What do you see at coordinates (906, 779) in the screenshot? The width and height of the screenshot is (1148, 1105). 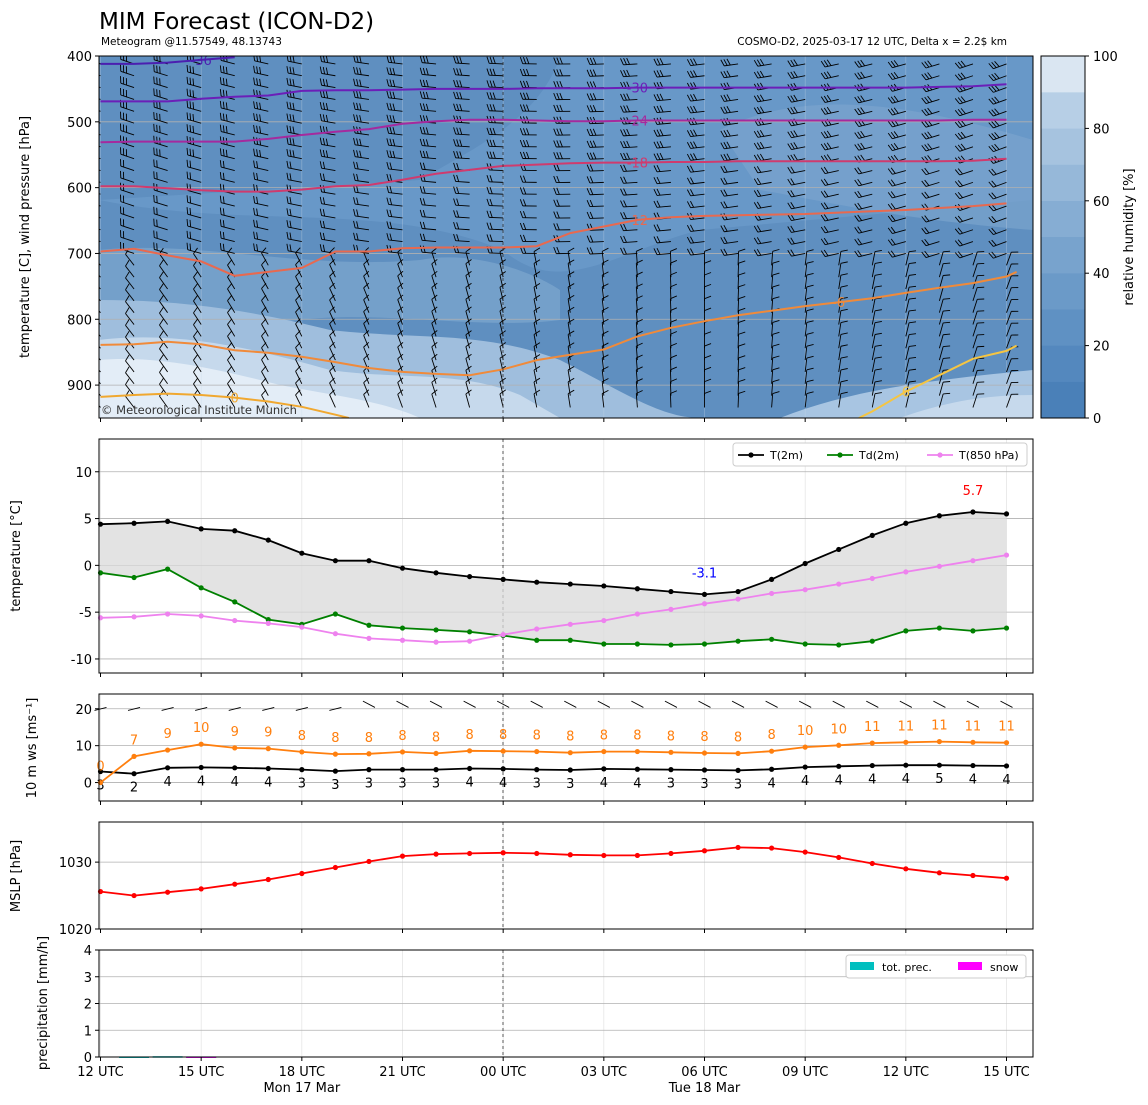 I see `wind-value-label: 4` at bounding box center [906, 779].